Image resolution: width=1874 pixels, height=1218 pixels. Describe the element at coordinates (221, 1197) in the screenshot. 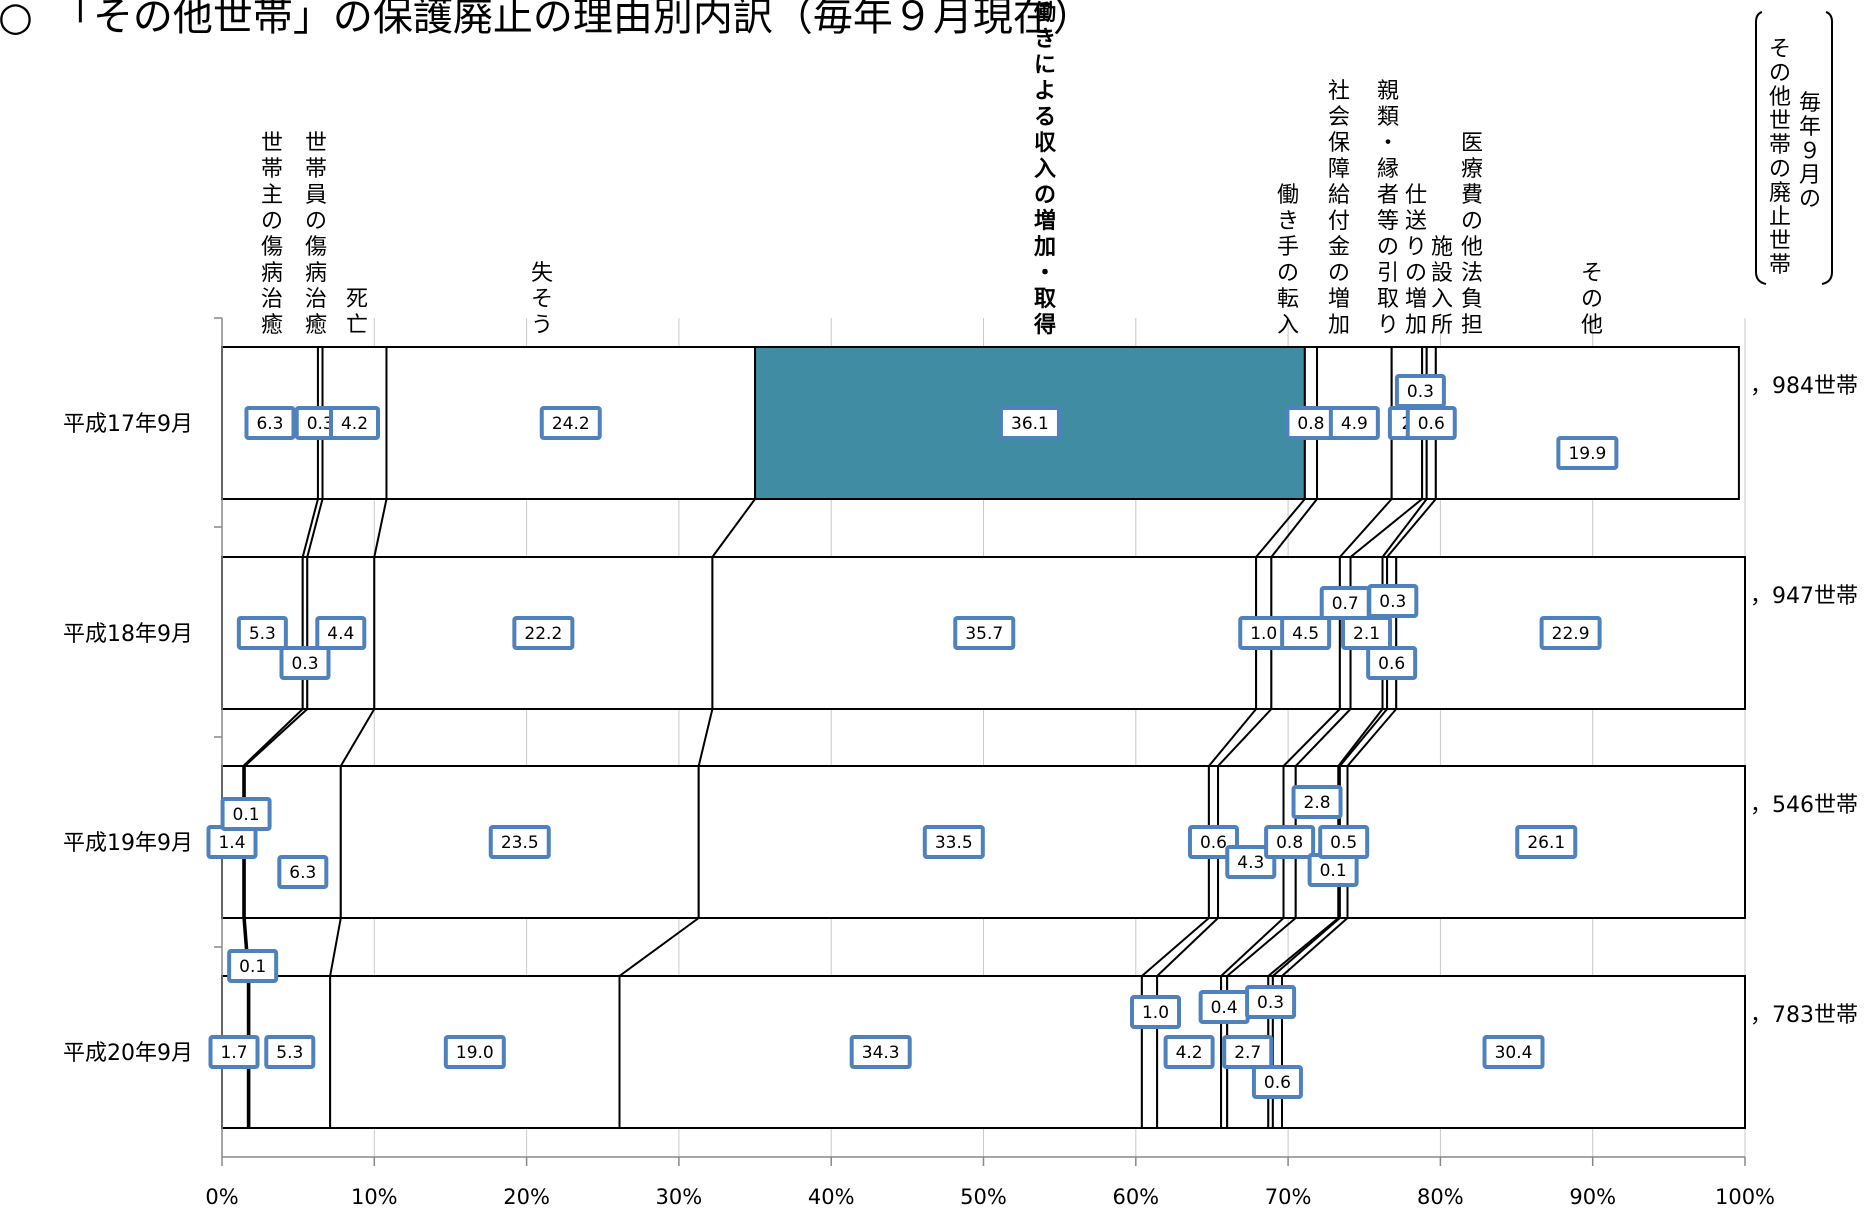

I see `x-tick-label: 0%` at that location.